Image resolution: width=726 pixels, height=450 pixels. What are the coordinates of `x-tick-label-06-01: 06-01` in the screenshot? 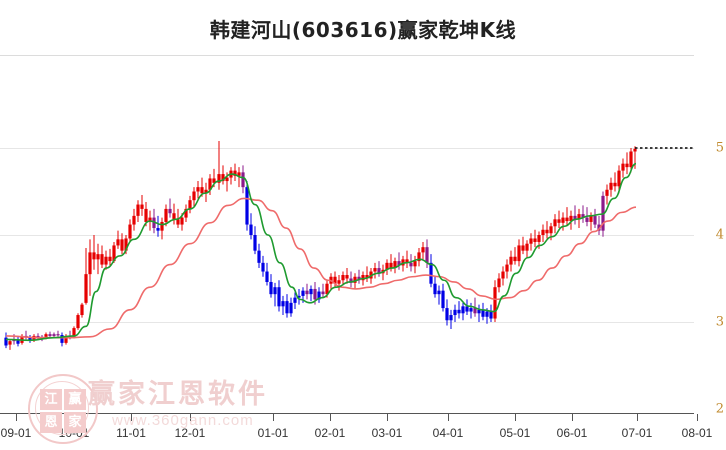 It's located at (572, 433).